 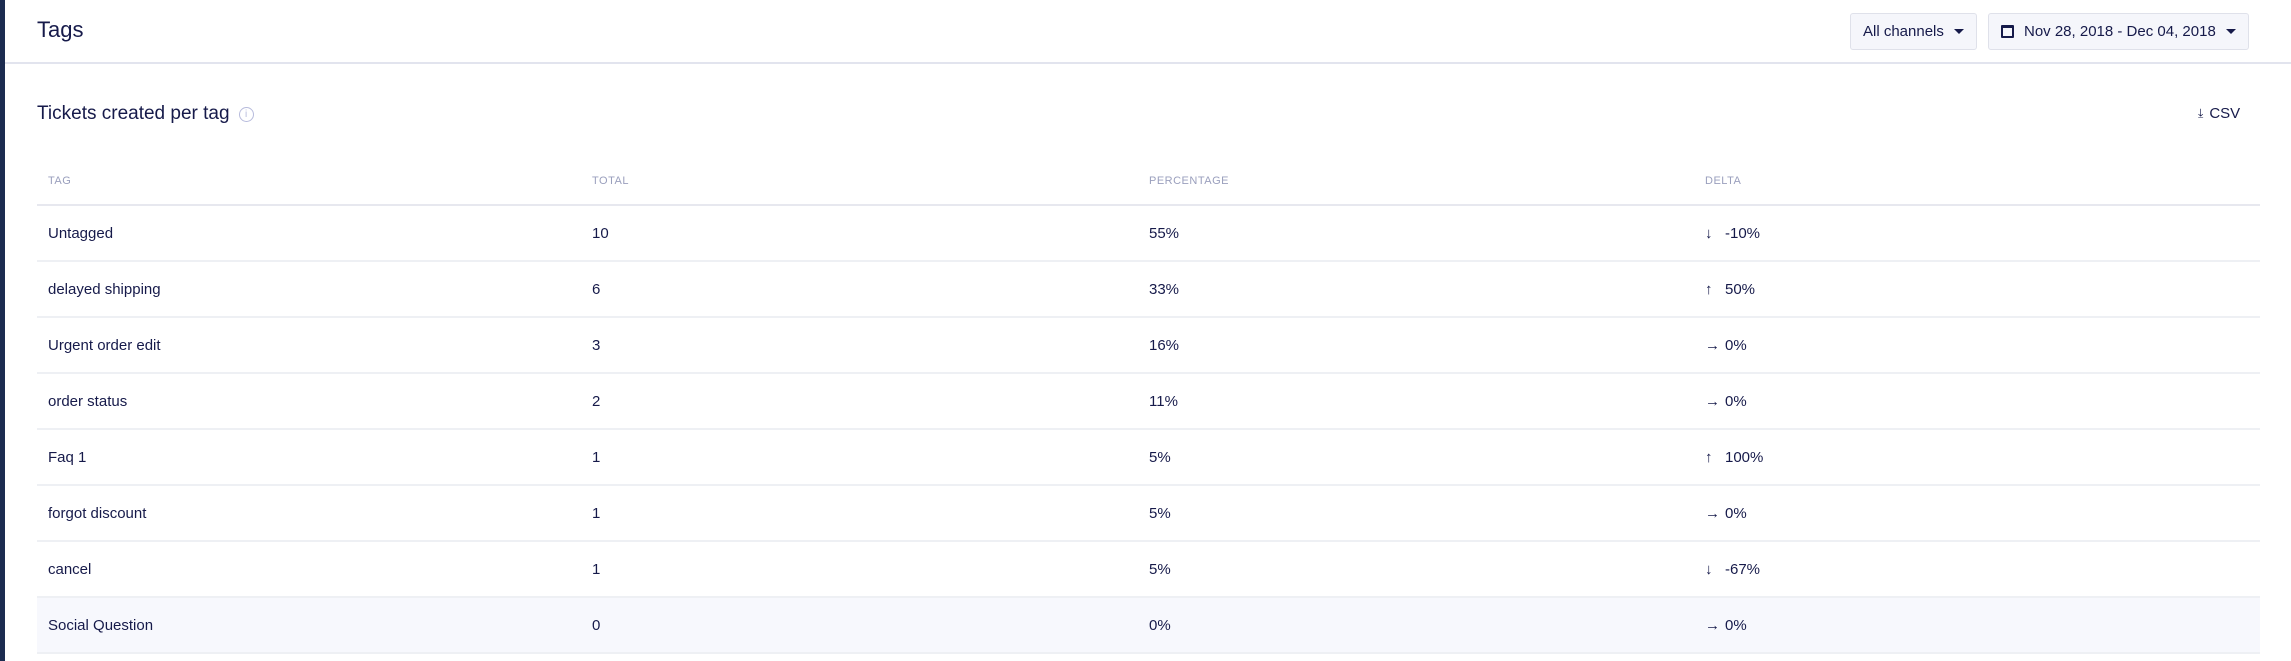 I want to click on total-cell: 2, so click(x=870, y=401).